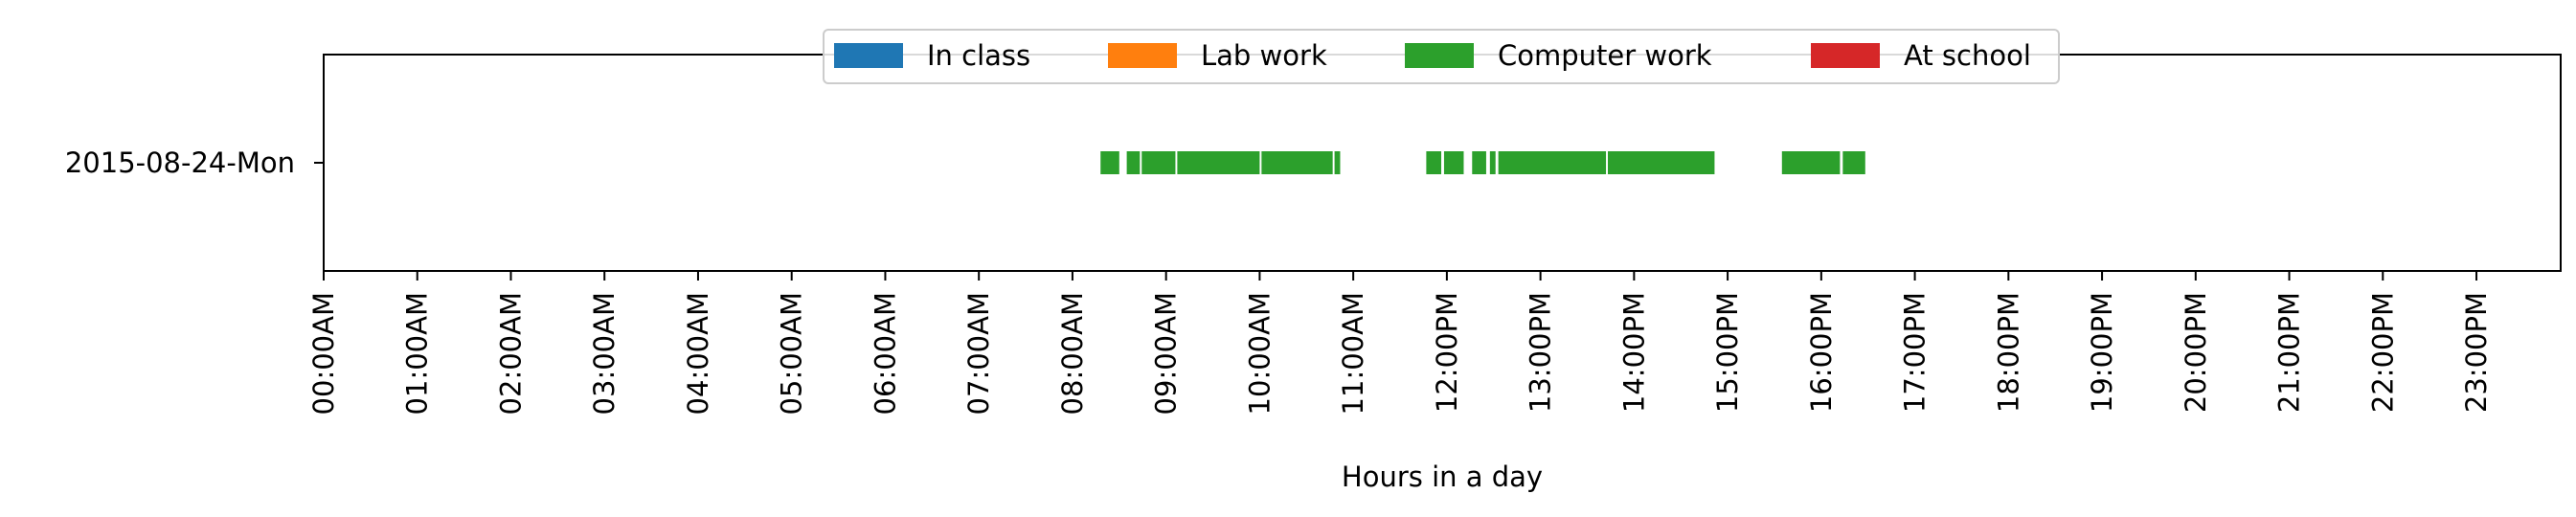  Describe the element at coordinates (510, 353) in the screenshot. I see `x-tick-label: 02:00AM` at that location.